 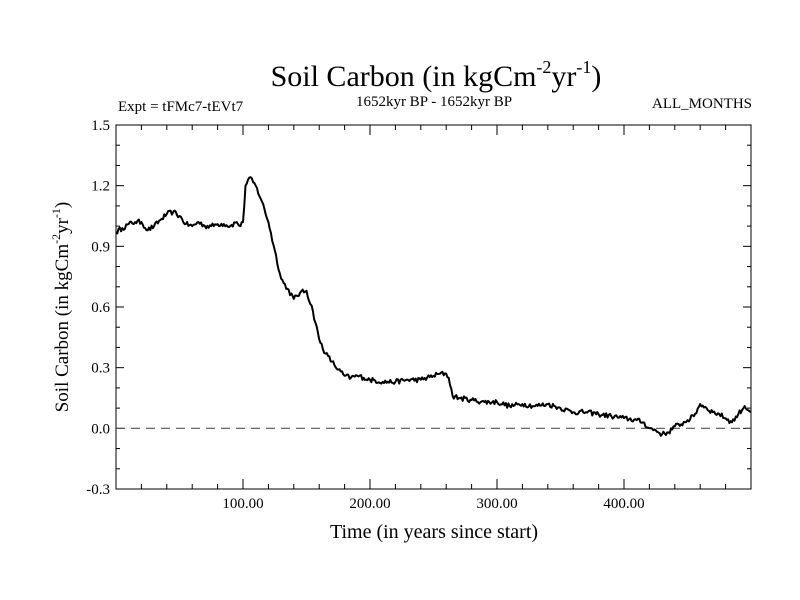 I want to click on title-sup2: -1, so click(x=583, y=67).